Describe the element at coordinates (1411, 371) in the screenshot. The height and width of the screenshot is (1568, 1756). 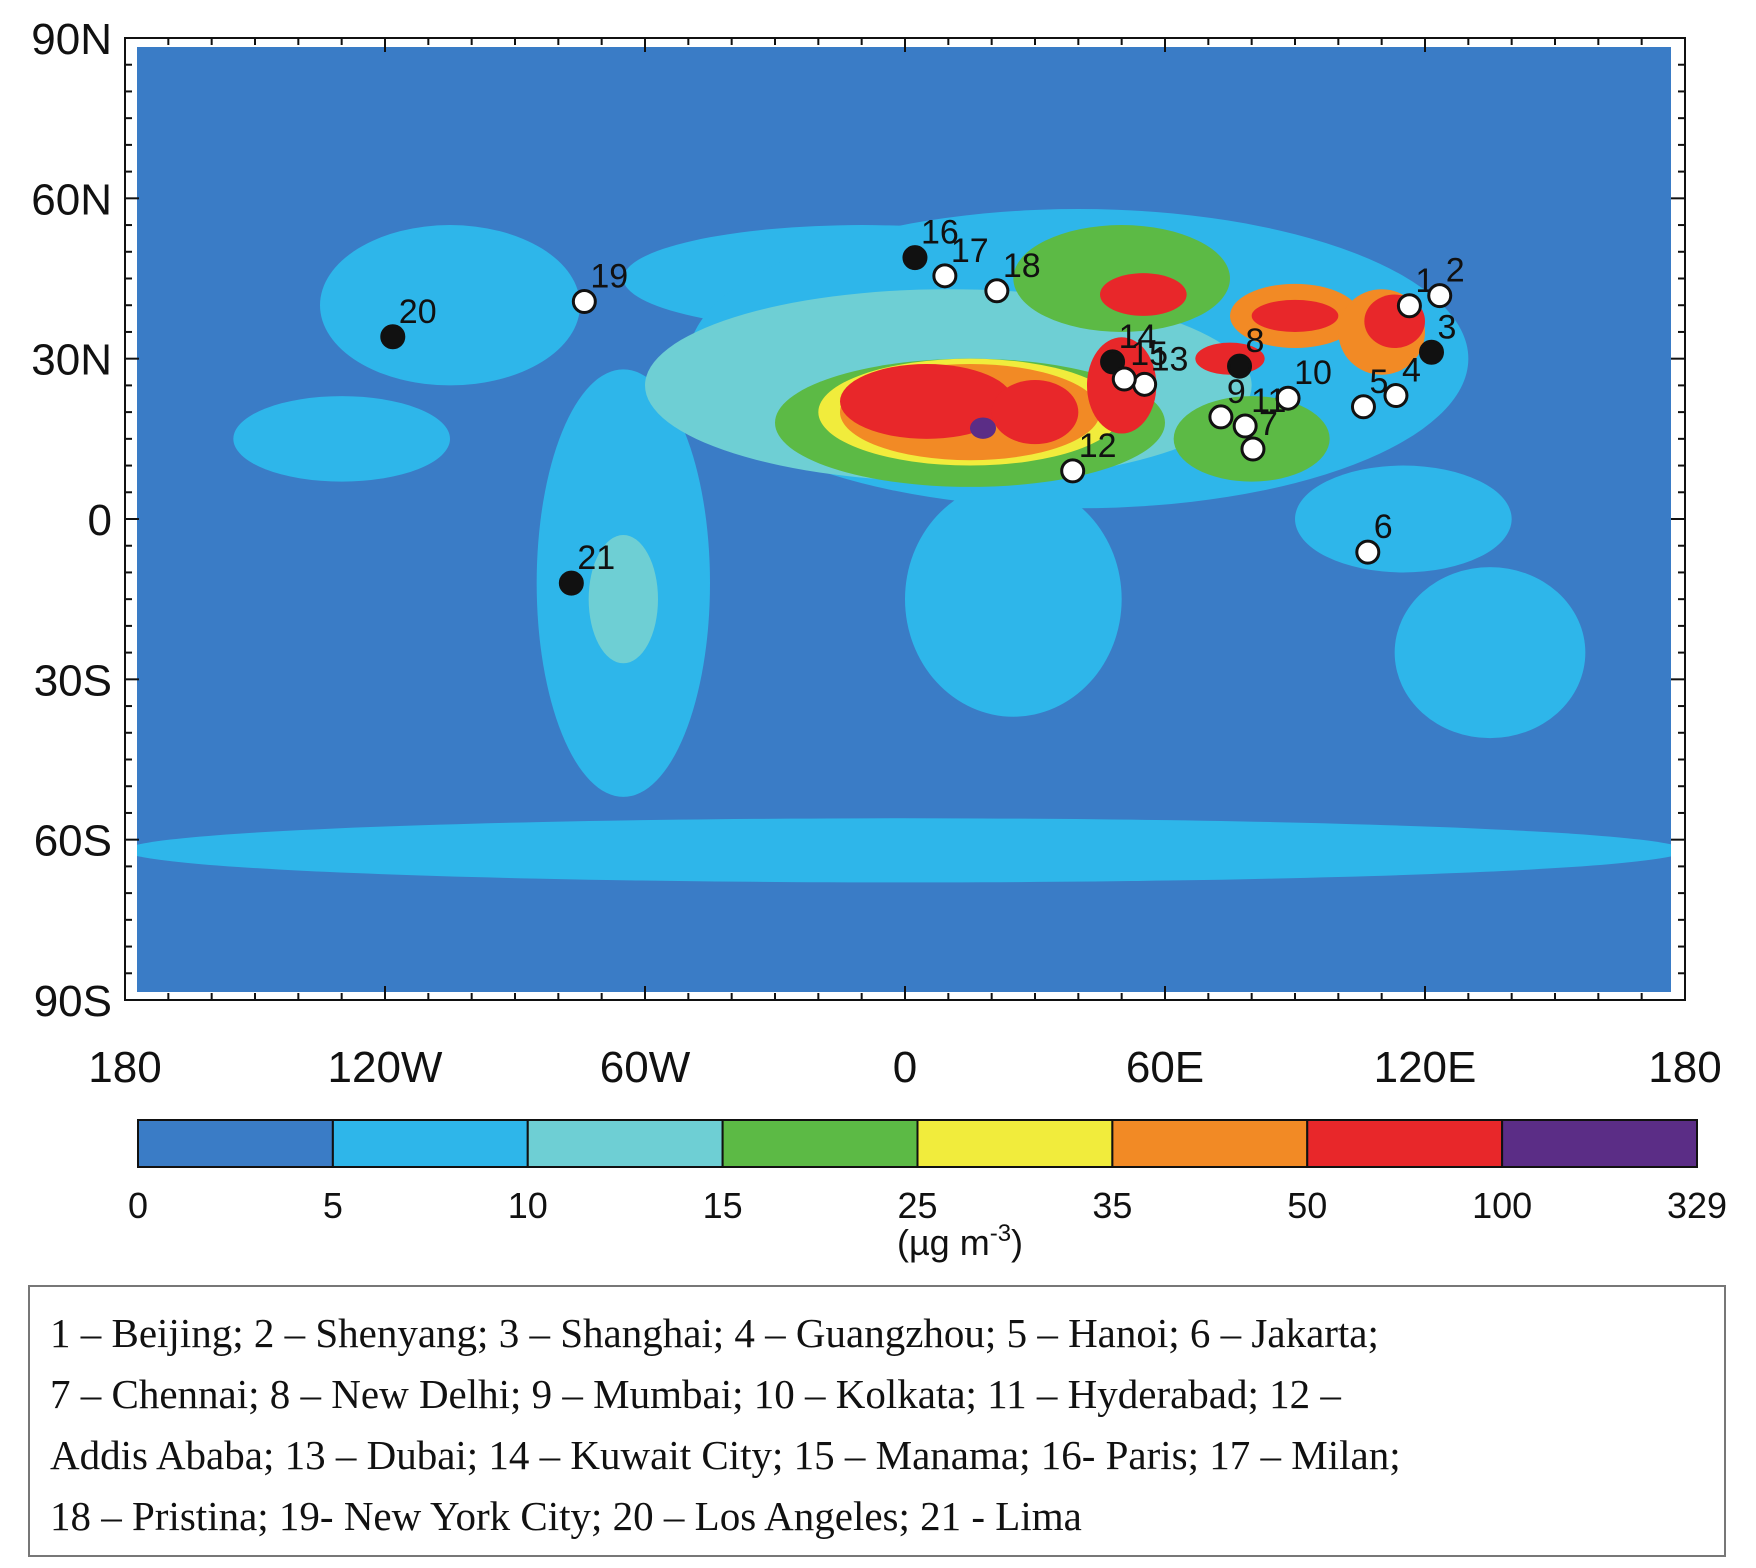
I see `city-marker-label: 4` at that location.